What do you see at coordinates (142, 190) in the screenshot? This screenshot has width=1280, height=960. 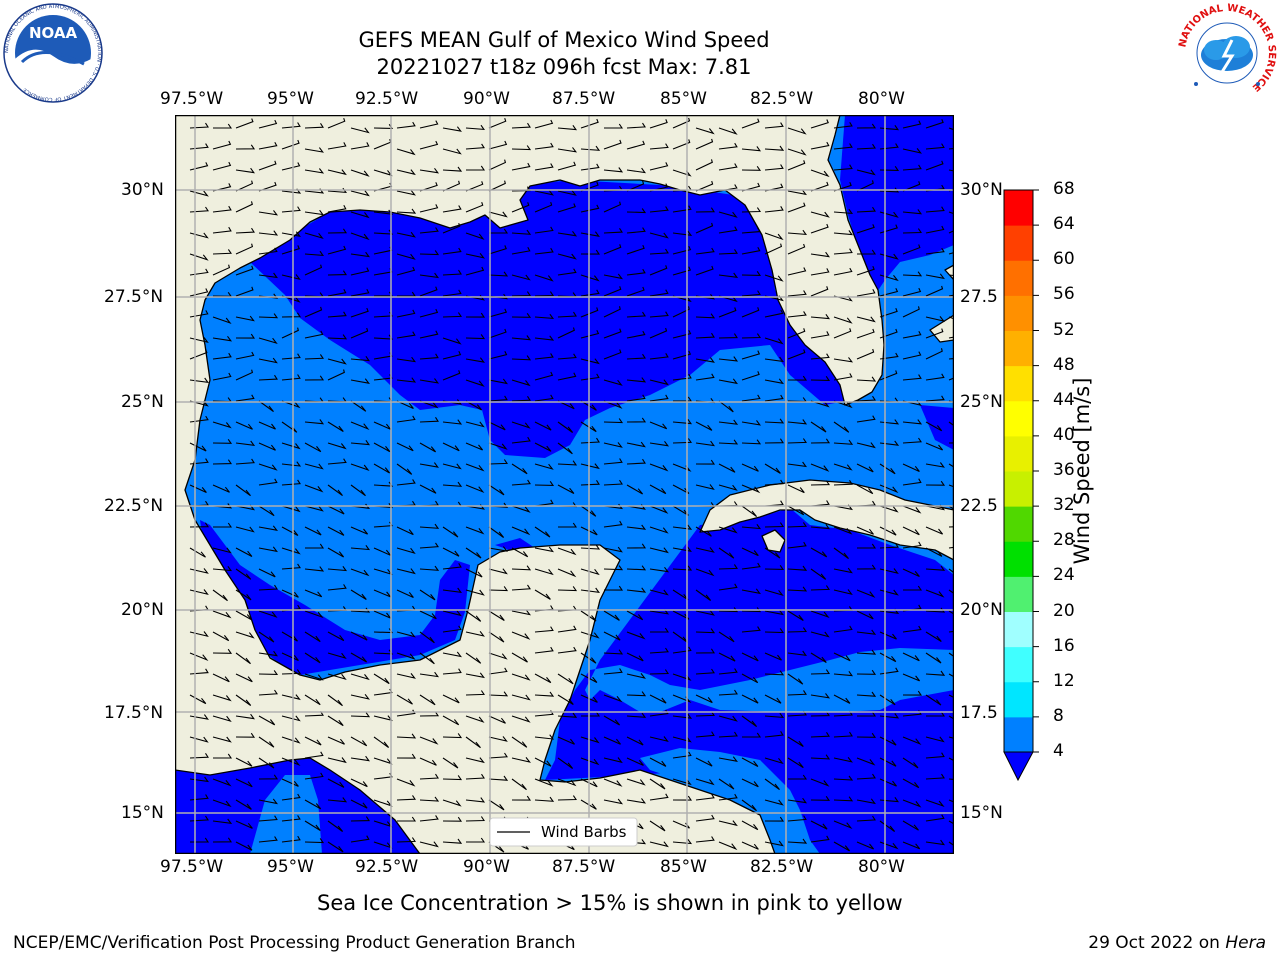 I see `lat-tick-label: 30°N` at bounding box center [142, 190].